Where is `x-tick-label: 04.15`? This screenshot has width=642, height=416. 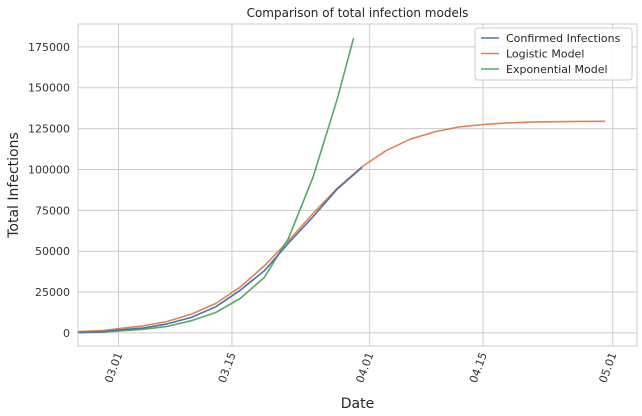
x-tick-label: 04.15 is located at coordinates (478, 368).